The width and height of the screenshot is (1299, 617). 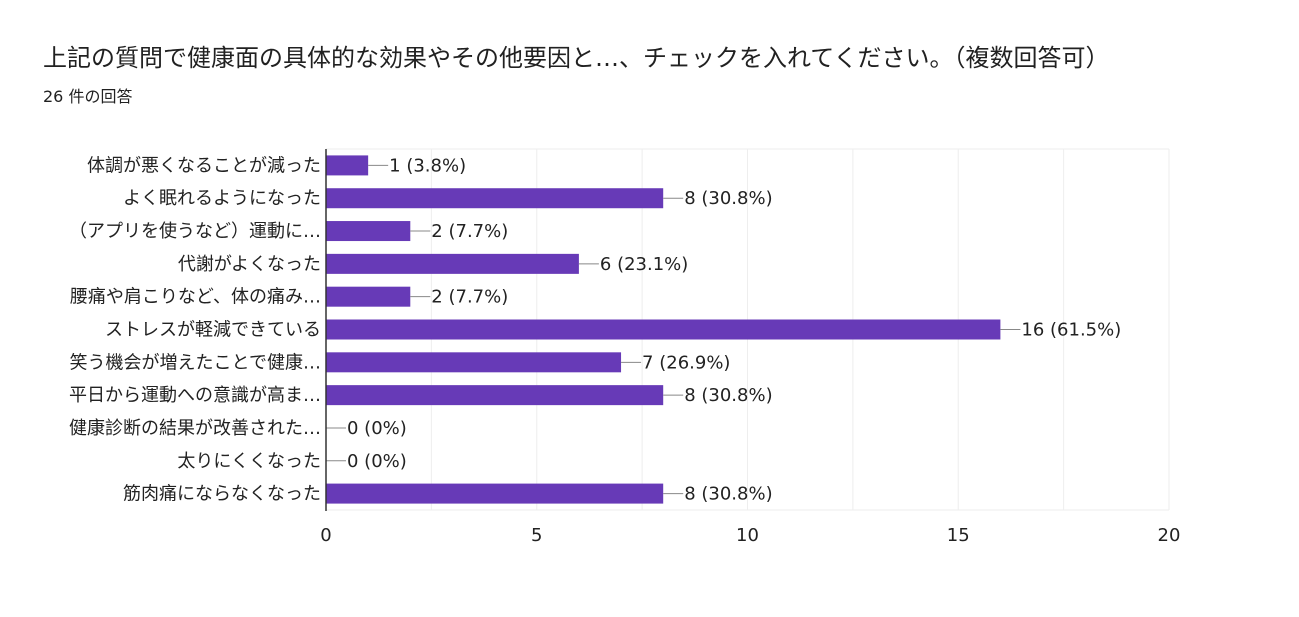 I want to click on category-label: 代謝がよくなった, so click(x=249, y=264).